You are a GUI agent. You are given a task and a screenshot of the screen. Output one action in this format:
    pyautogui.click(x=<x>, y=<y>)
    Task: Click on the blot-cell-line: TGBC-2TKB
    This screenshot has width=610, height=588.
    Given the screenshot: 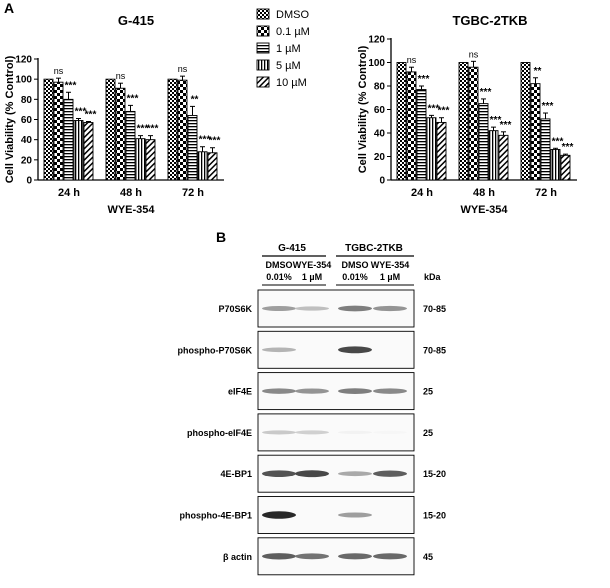 What is the action you would take?
    pyautogui.click(x=374, y=248)
    